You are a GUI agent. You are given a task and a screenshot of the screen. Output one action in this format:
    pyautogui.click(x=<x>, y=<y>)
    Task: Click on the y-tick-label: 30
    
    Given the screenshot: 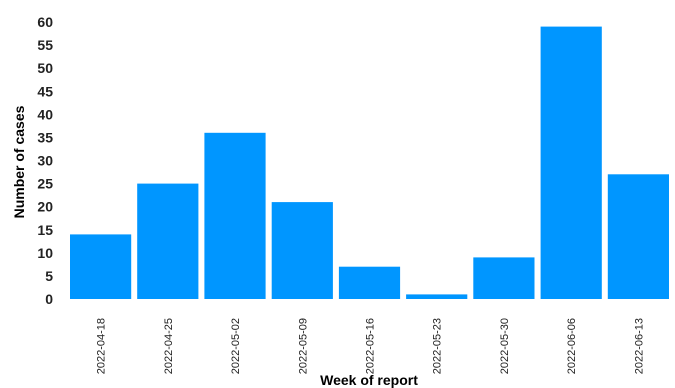 What is the action you would take?
    pyautogui.click(x=45, y=161)
    